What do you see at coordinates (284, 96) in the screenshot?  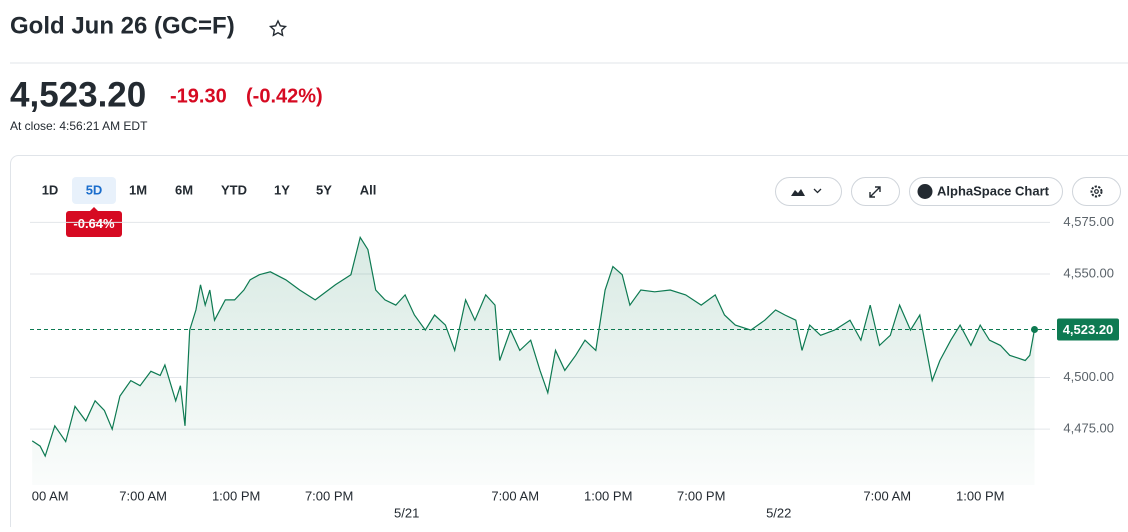 I see `price-change-percent: (-0.42%)` at bounding box center [284, 96].